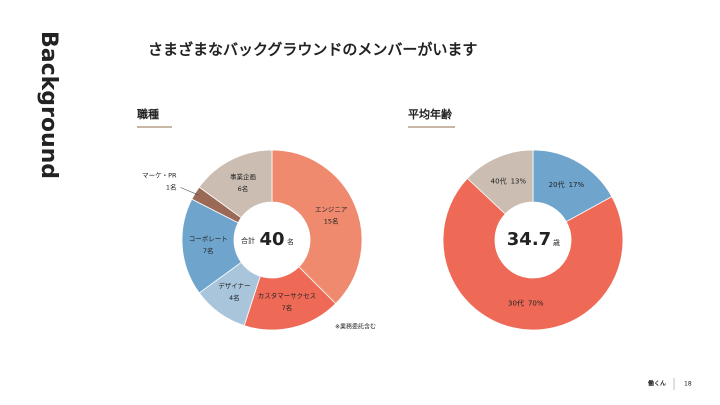 Image resolution: width=720 pixels, height=405 pixels. I want to click on segment-label: 40代, so click(499, 180).